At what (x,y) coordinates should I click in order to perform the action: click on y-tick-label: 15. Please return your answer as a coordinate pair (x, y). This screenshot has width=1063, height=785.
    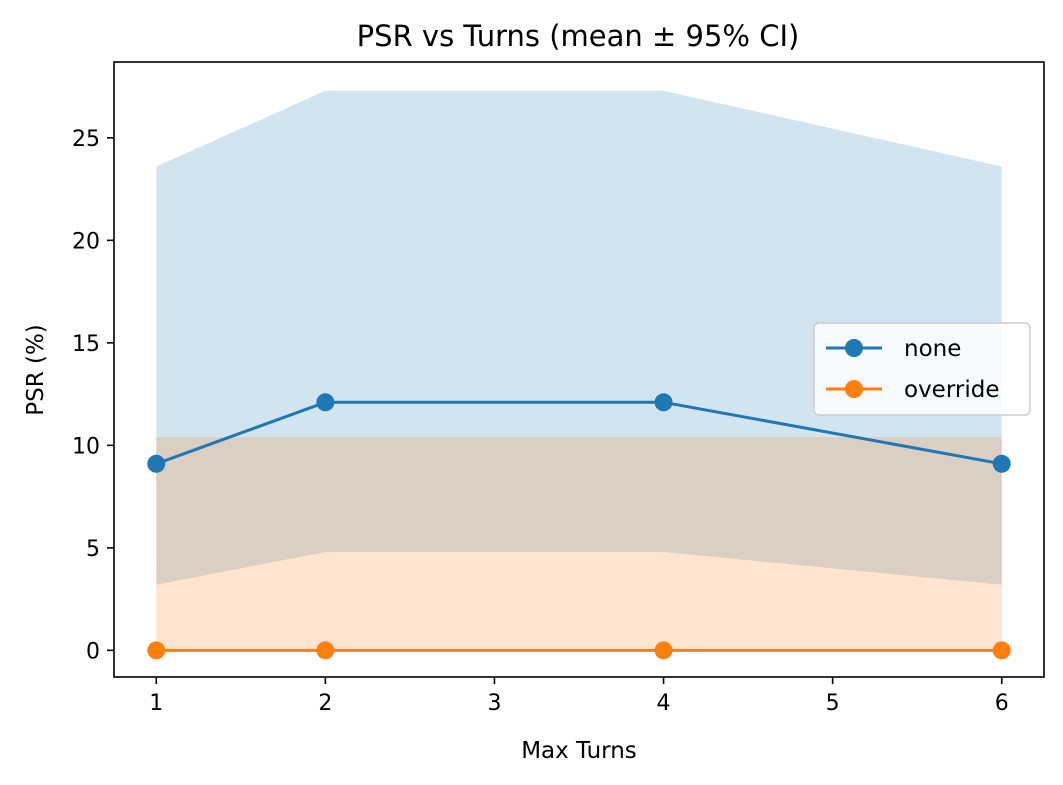
    Looking at the image, I should click on (86, 344).